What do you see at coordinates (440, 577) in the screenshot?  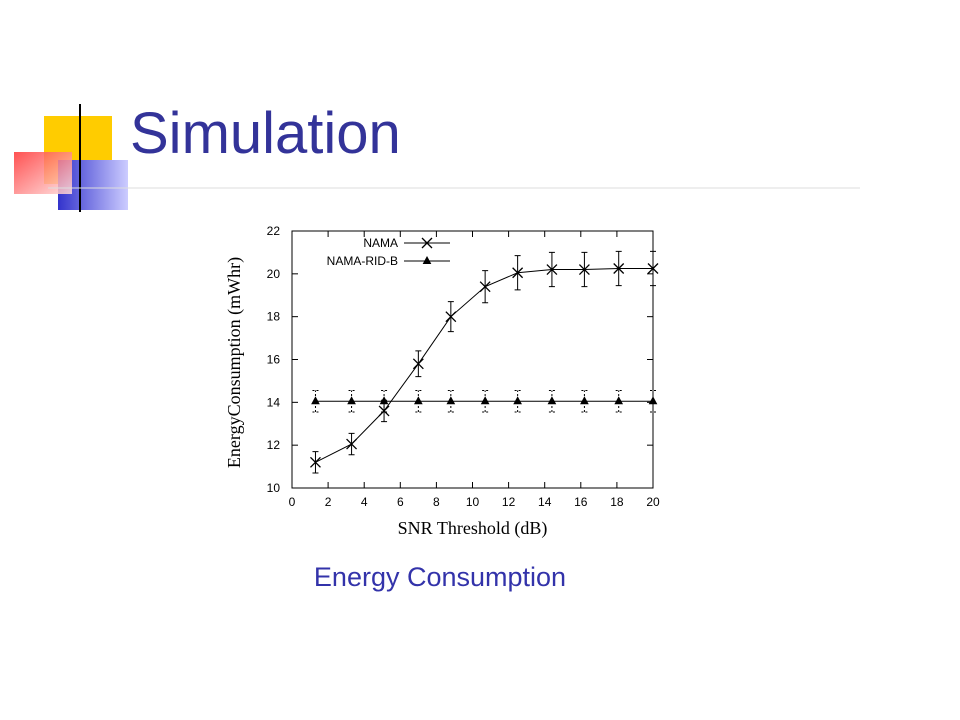 I see `slide-caption: Energy Consumption` at bounding box center [440, 577].